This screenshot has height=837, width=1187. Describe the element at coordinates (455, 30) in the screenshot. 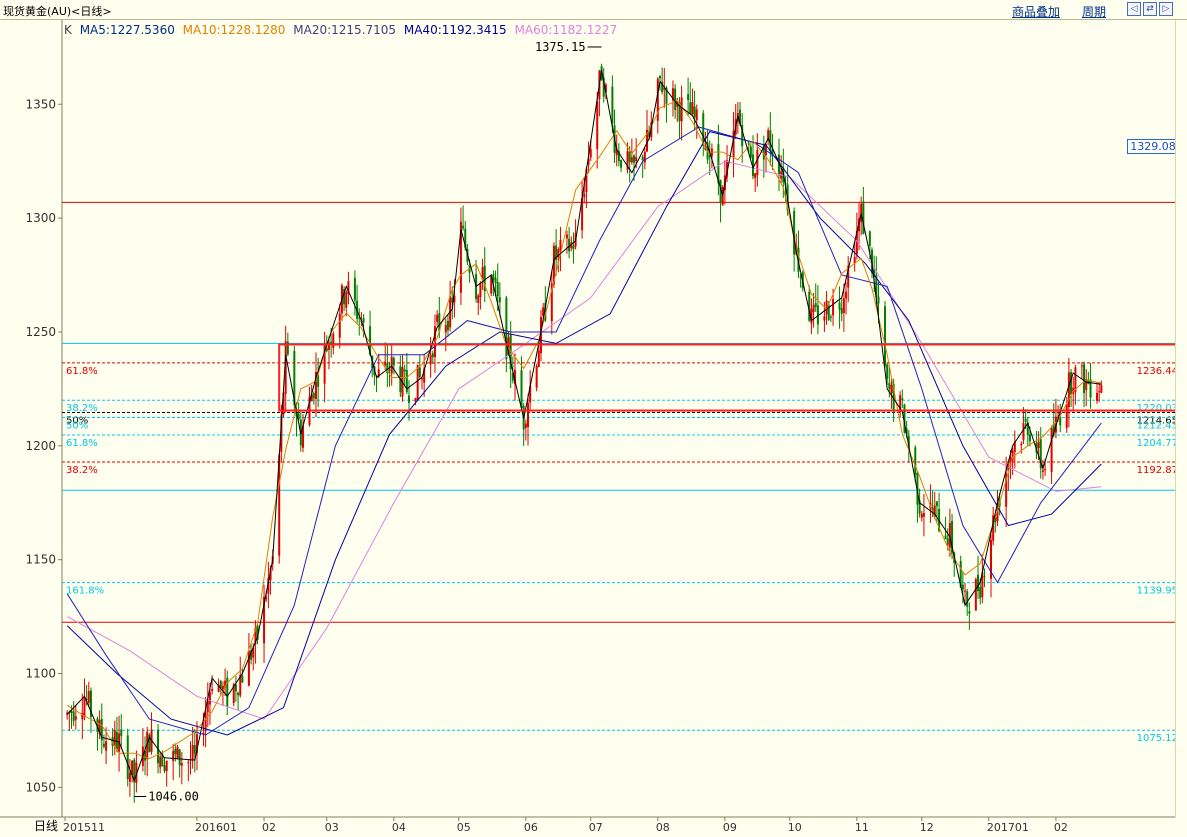

I see `legend-ma40: MA40:1192.3415` at that location.